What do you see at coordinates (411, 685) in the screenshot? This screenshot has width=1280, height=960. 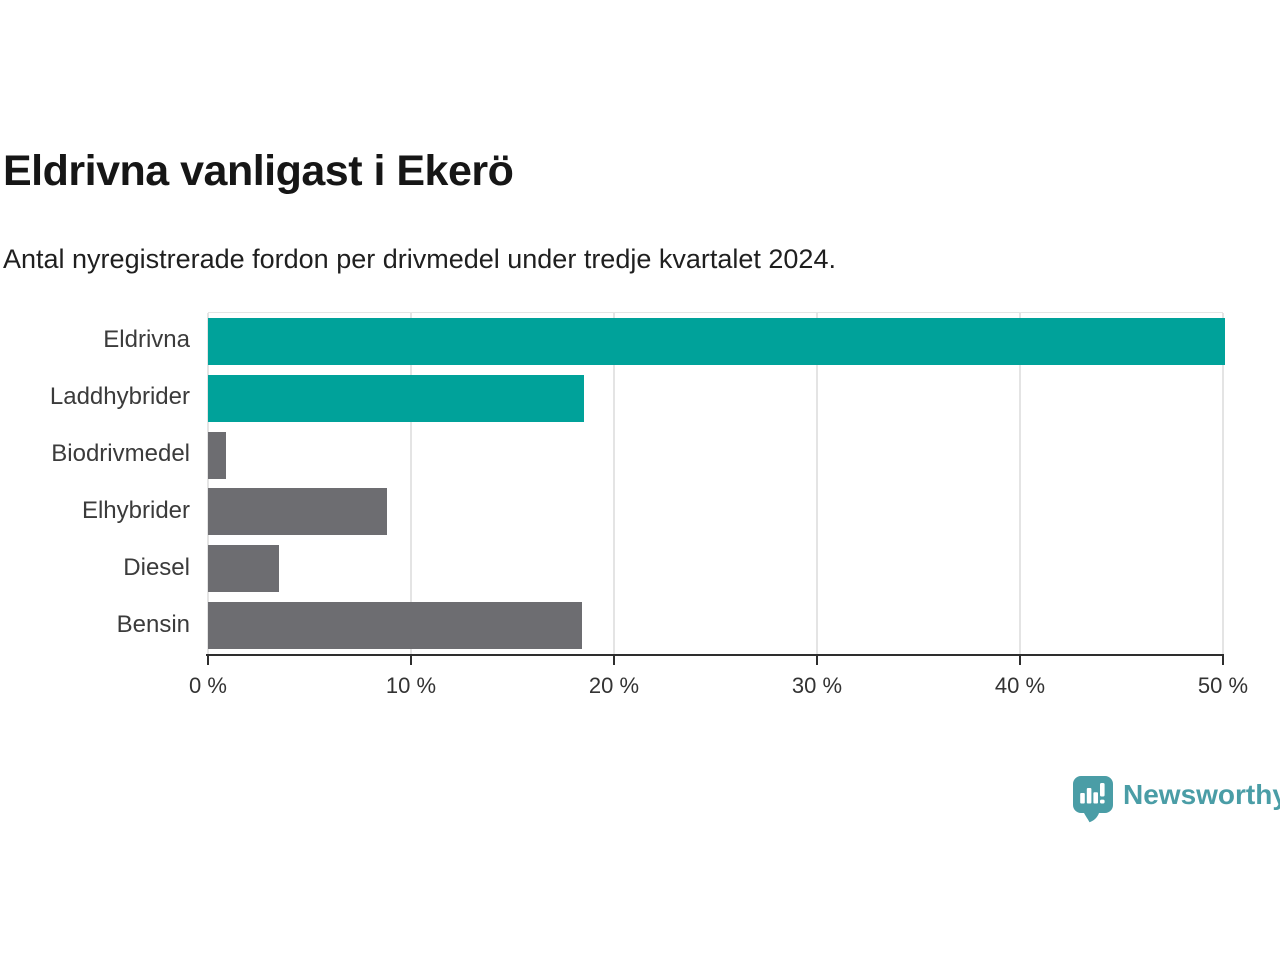 I see `x-tick-label-10: 10 %` at bounding box center [411, 685].